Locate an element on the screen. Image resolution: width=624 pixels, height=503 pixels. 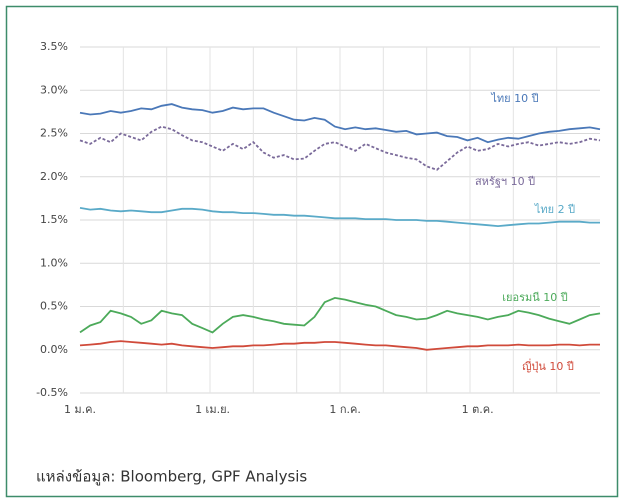
x-tick-label: 1 ม.ค. is located at coordinates (80, 409).